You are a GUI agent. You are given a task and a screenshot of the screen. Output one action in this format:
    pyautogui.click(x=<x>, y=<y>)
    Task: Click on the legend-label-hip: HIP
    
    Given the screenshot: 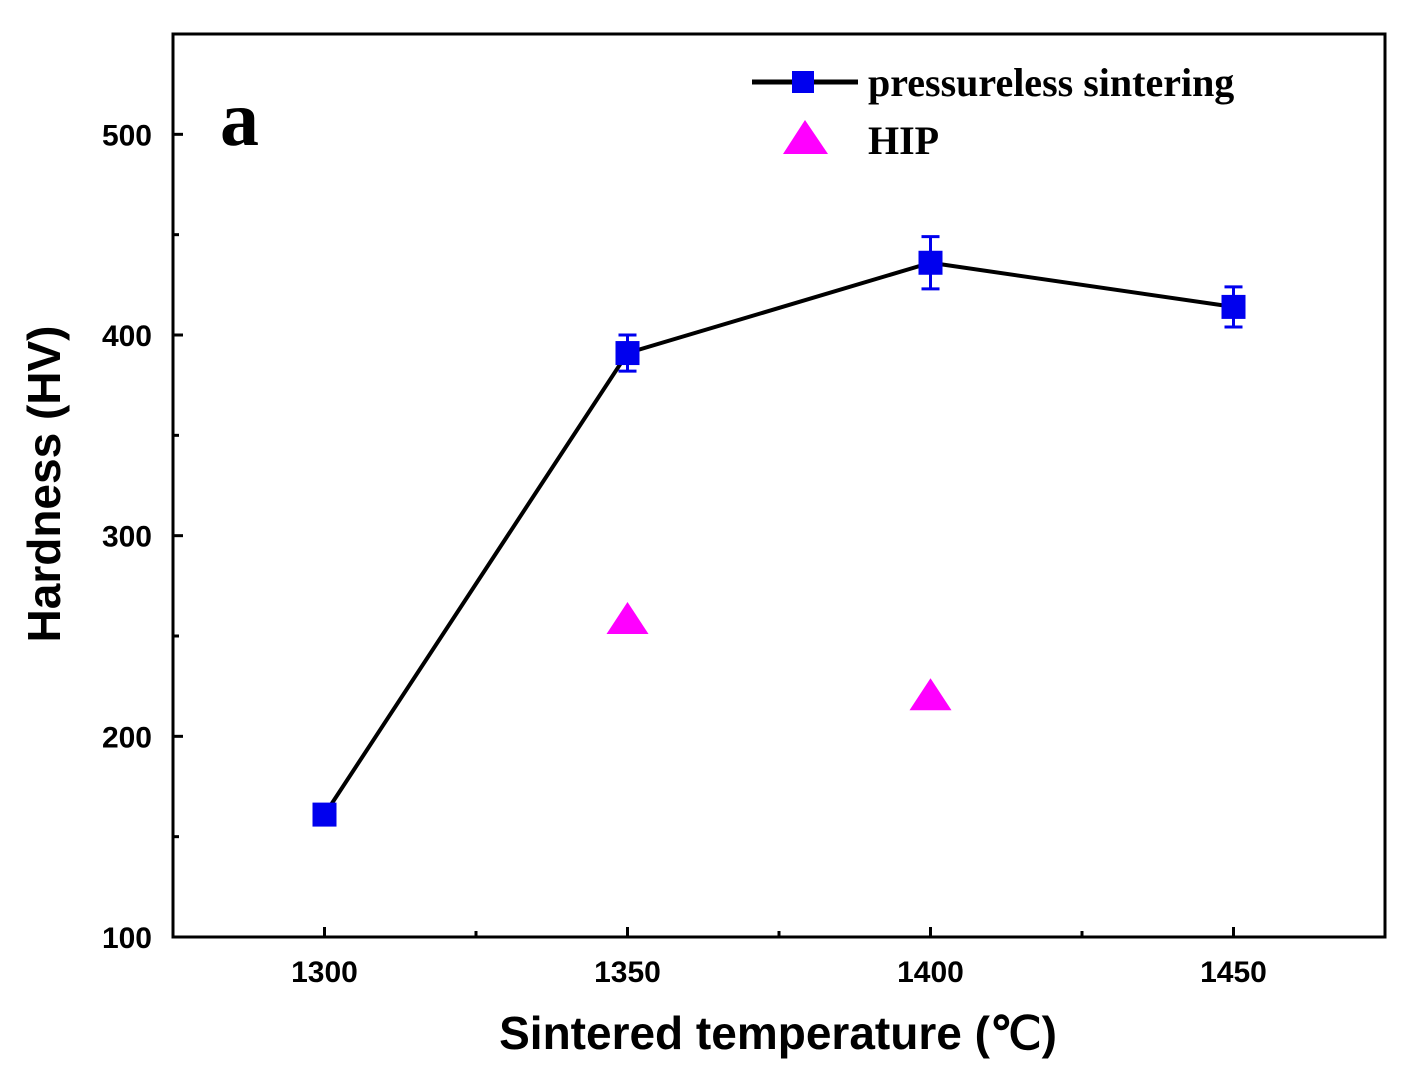 What is the action you would take?
    pyautogui.click(x=903, y=140)
    